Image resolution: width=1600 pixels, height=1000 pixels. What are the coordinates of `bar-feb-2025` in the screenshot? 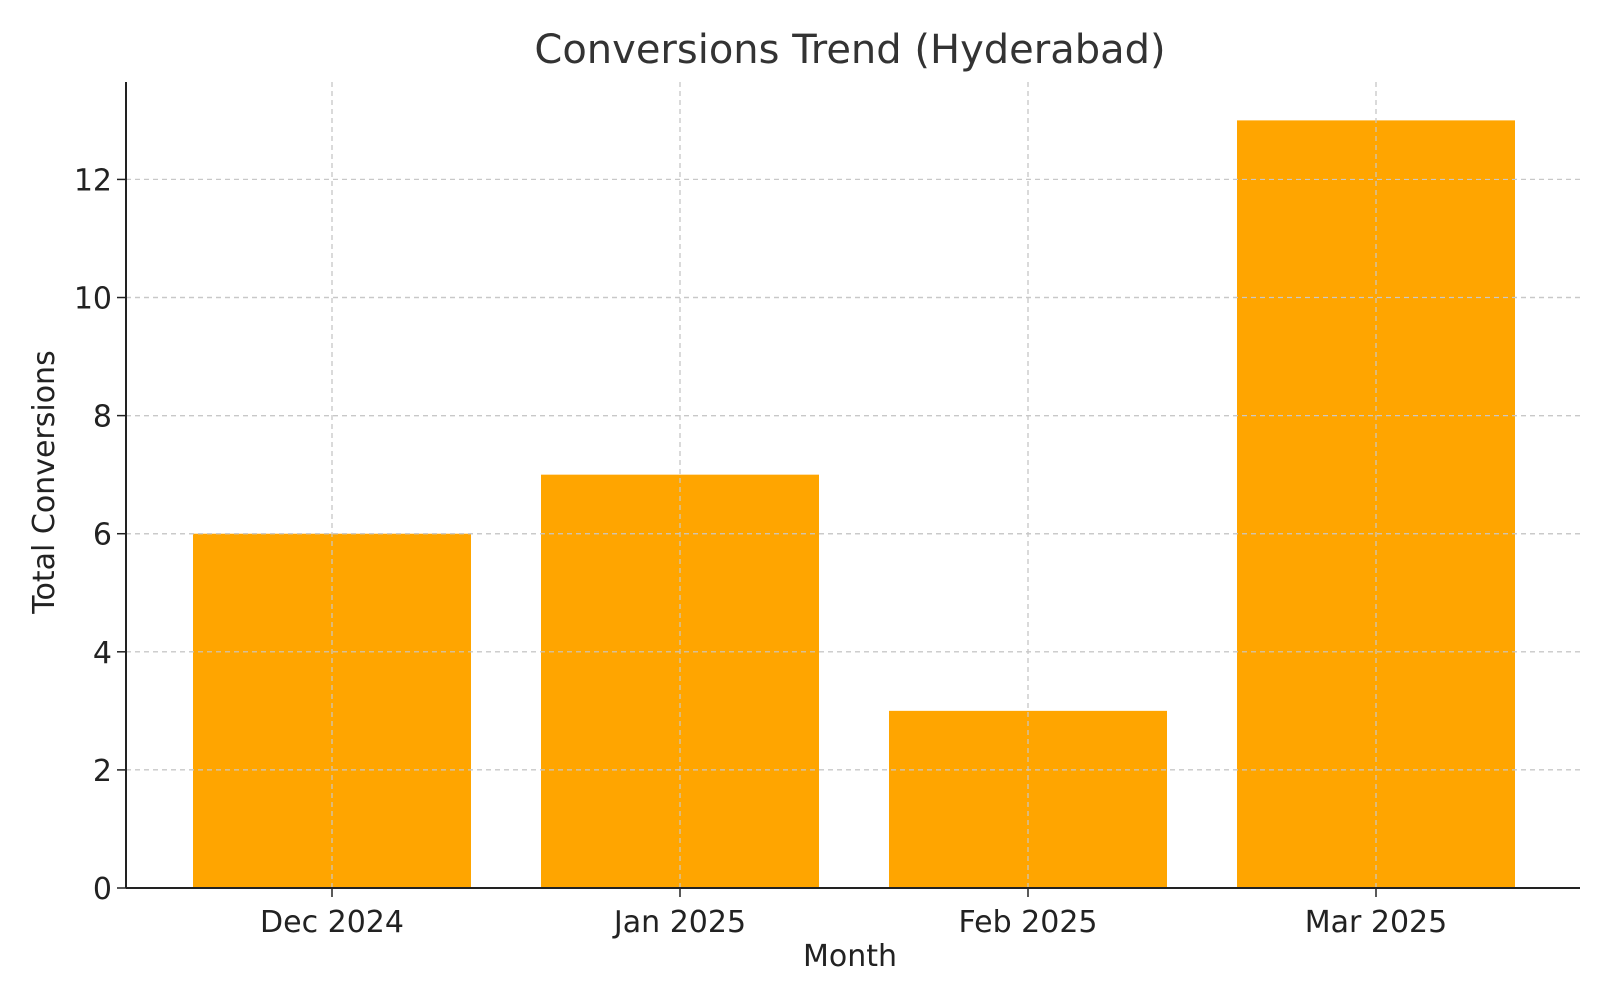 It's located at (1028, 799).